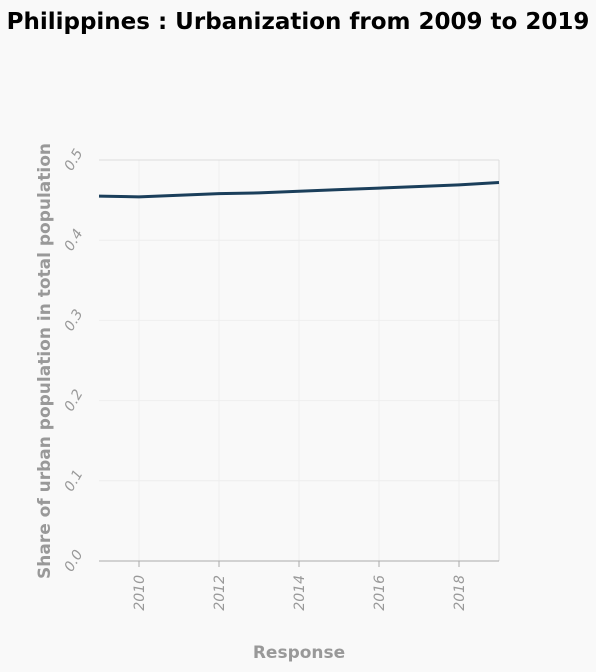  Describe the element at coordinates (220, 593) in the screenshot. I see `x-tick-label: 2012` at that location.